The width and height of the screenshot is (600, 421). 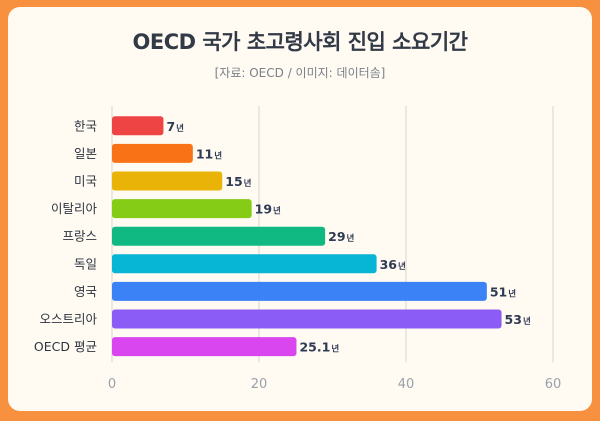 I want to click on chart-title: OECD 국가 초고령사회 진입 소요기간, so click(x=300, y=42).